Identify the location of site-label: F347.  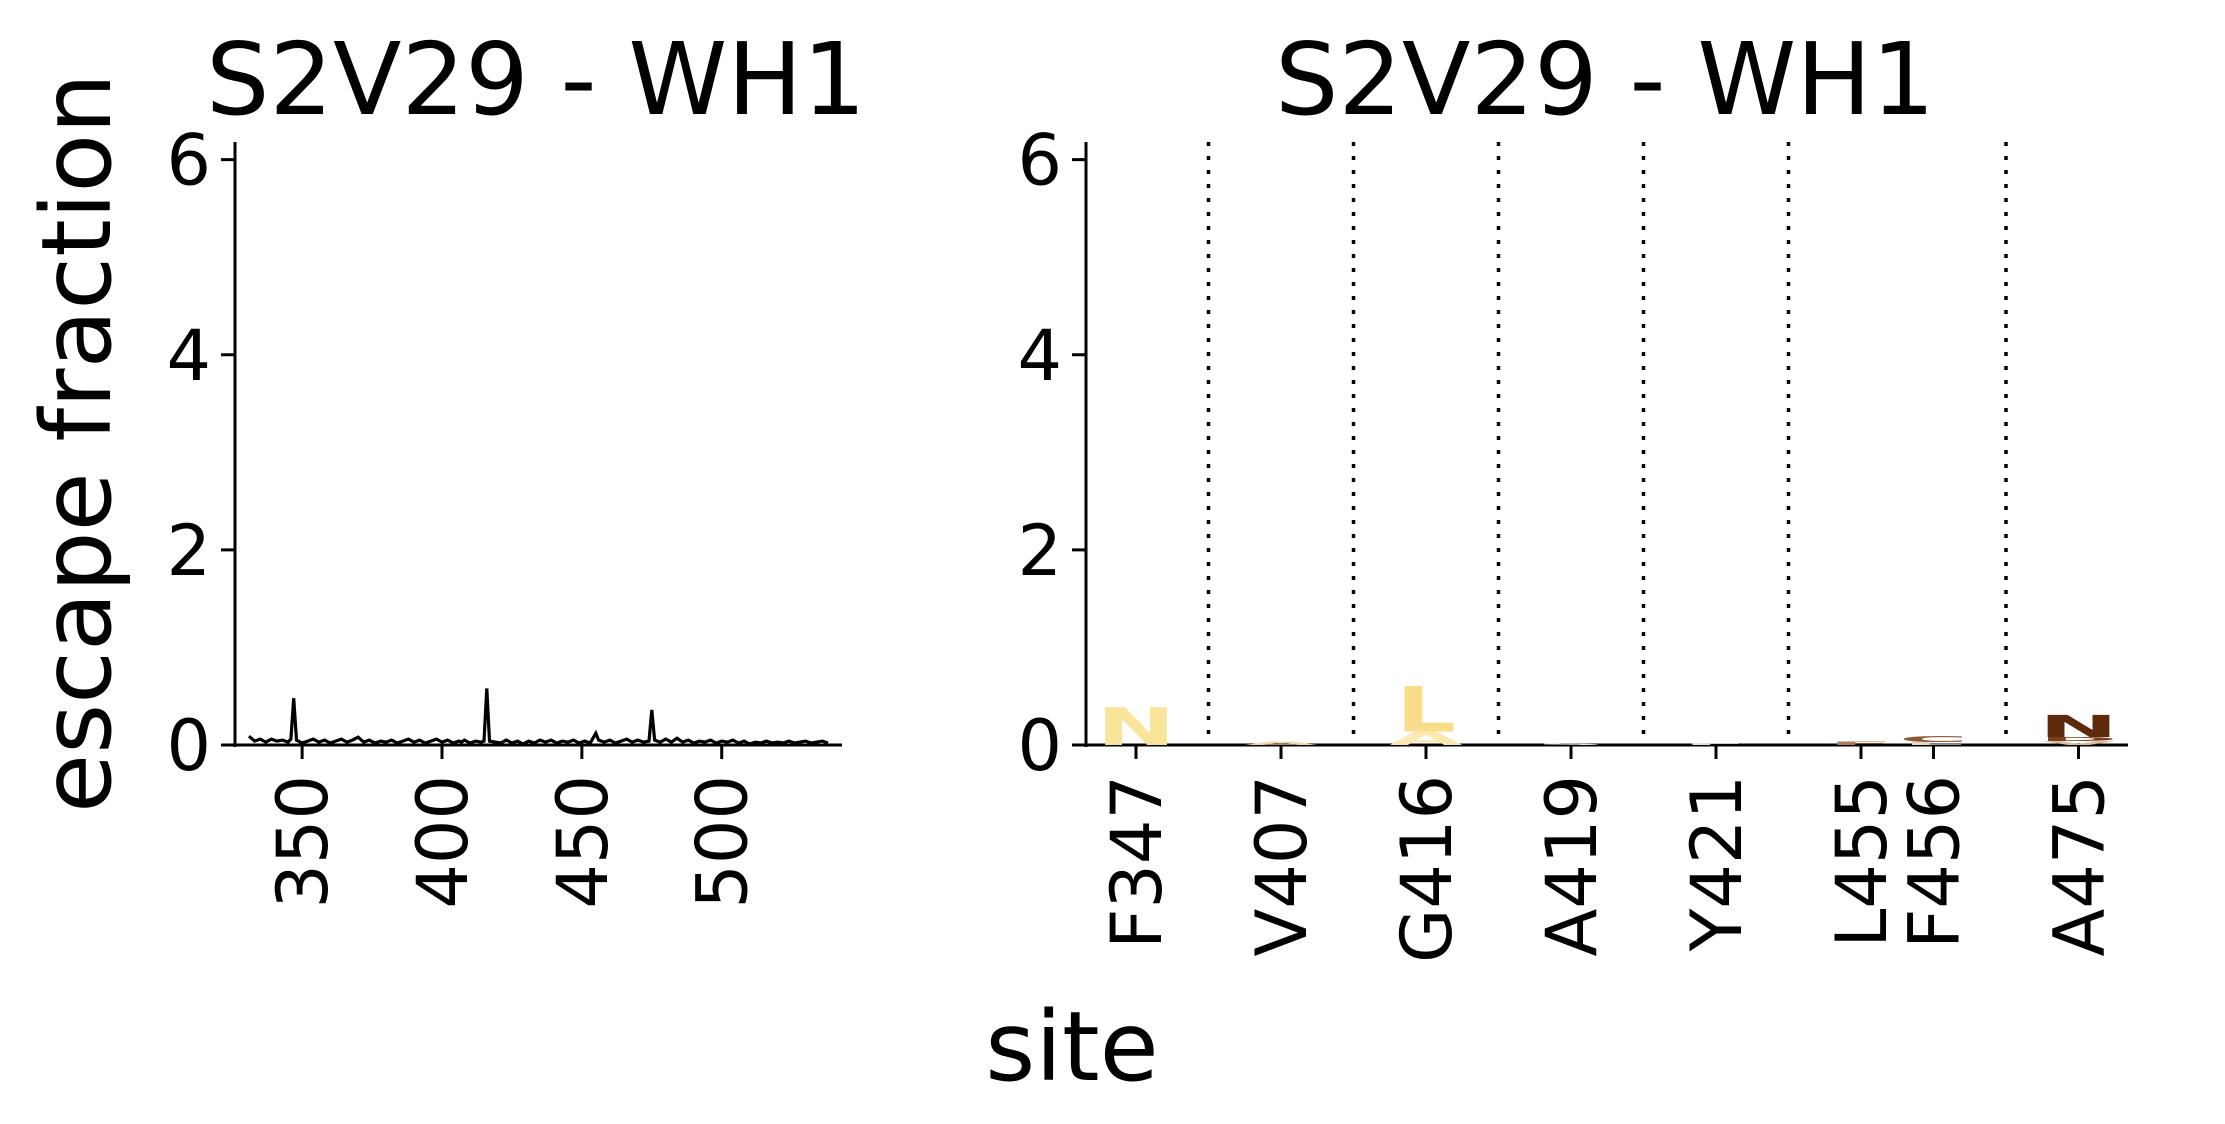
(1137, 862).